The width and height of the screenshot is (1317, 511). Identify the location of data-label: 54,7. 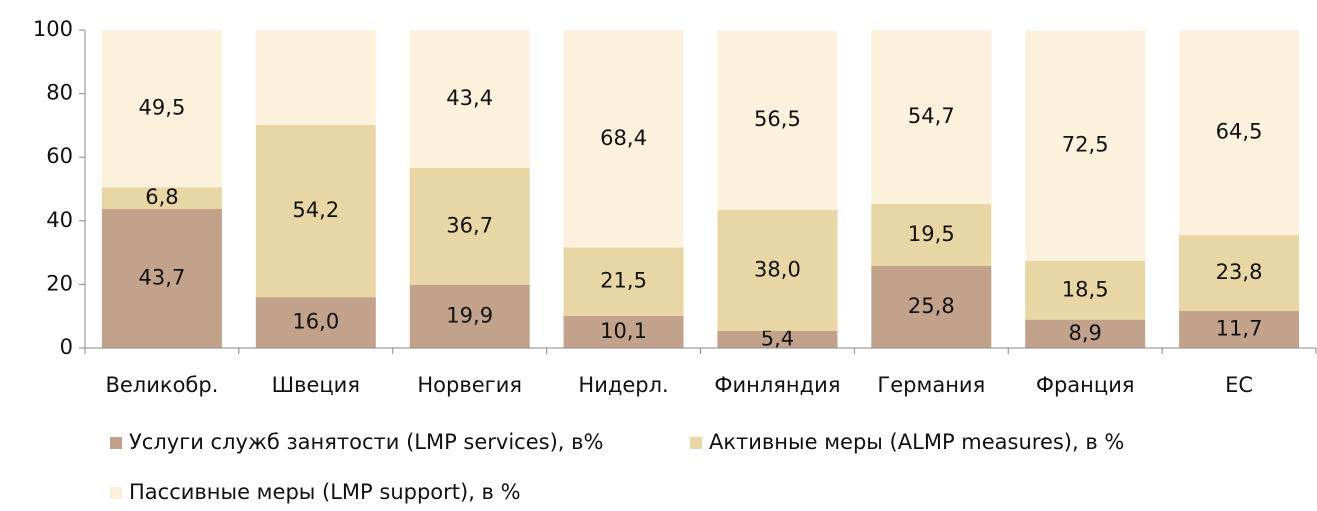
(931, 116).